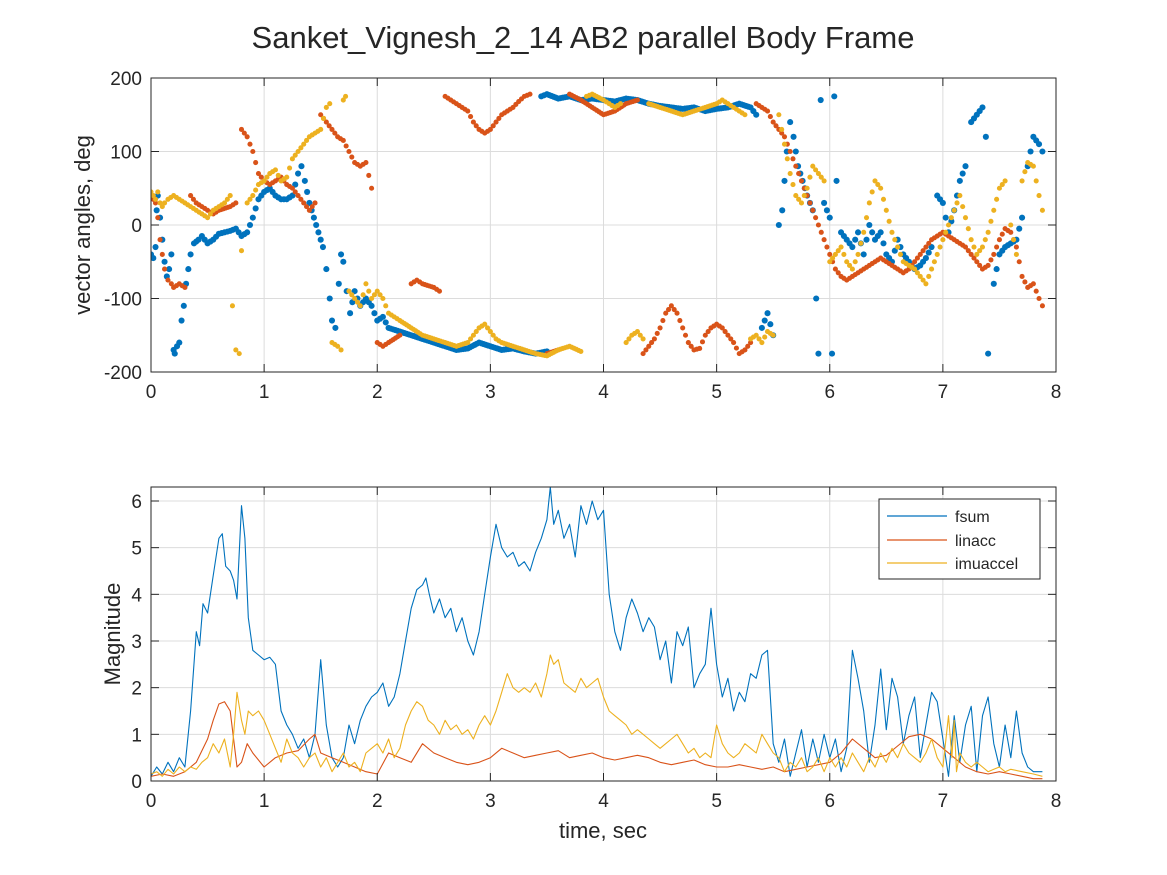 The image size is (1167, 875). What do you see at coordinates (264, 801) in the screenshot?
I see `bottom-x-tick-label: 1` at bounding box center [264, 801].